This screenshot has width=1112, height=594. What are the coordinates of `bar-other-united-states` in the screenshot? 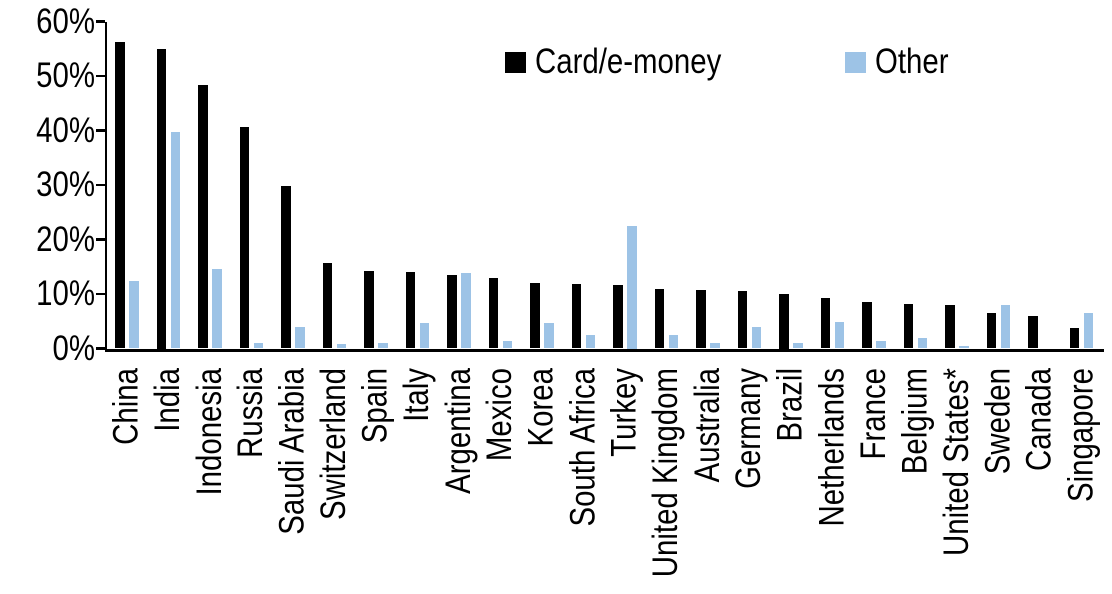 It's located at (964, 347).